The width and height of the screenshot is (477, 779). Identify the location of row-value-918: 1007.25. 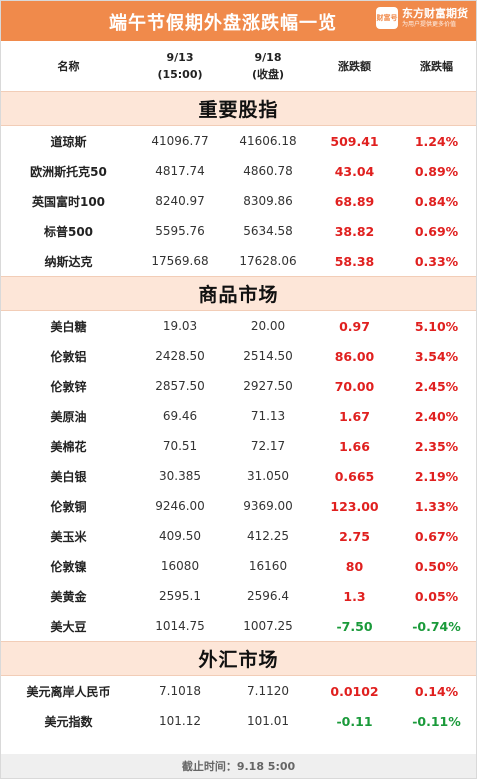
(268, 626).